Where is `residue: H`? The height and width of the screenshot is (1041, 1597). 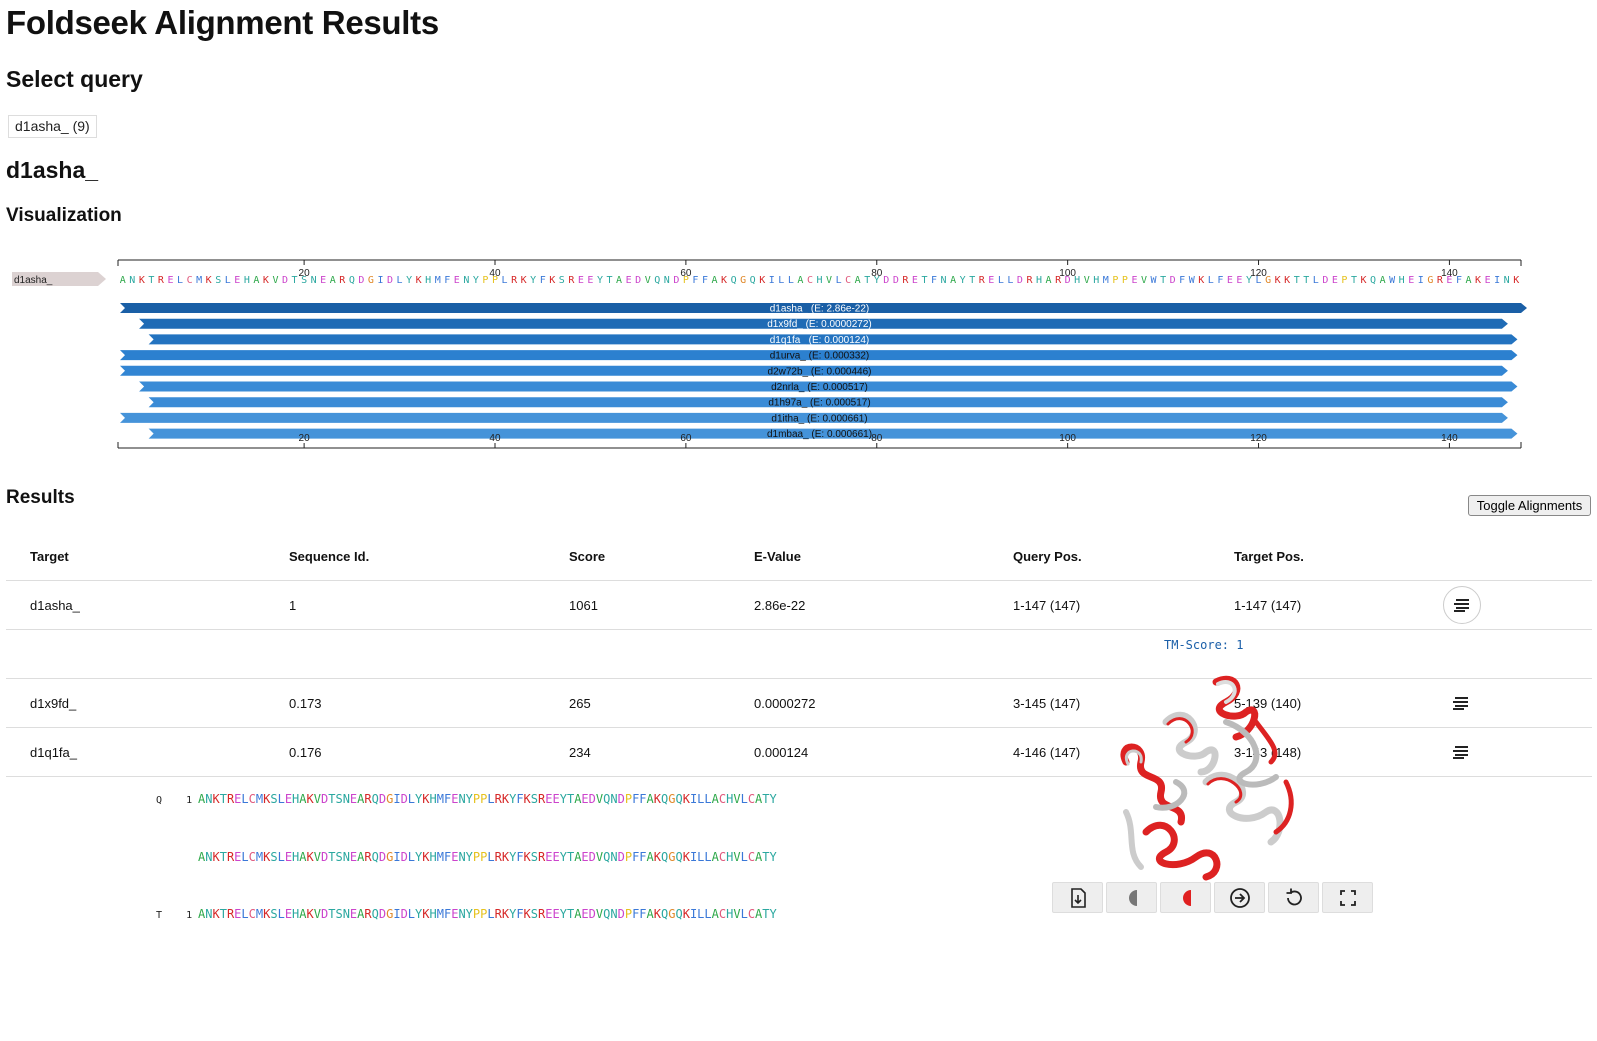 residue: H is located at coordinates (247, 280).